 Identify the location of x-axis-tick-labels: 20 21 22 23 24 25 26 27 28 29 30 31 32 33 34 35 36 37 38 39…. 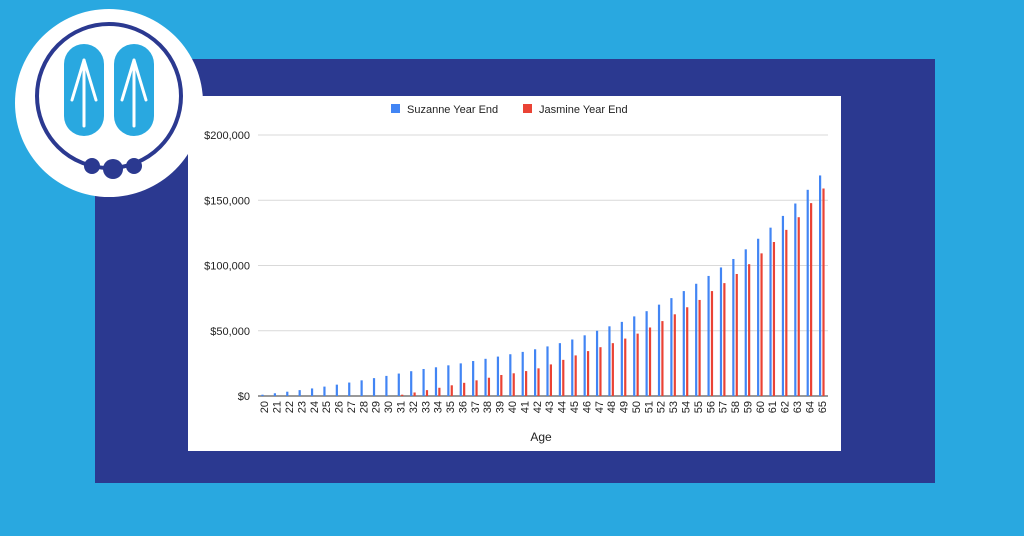
(544, 407).